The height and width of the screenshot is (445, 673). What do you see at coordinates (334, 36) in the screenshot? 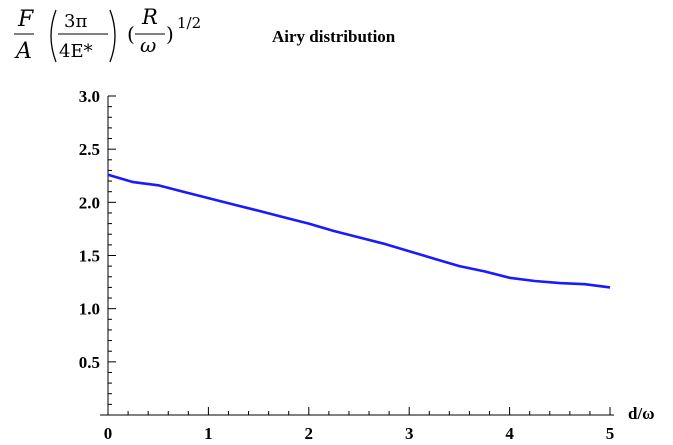
I see `chart-title: Airy distribution` at bounding box center [334, 36].